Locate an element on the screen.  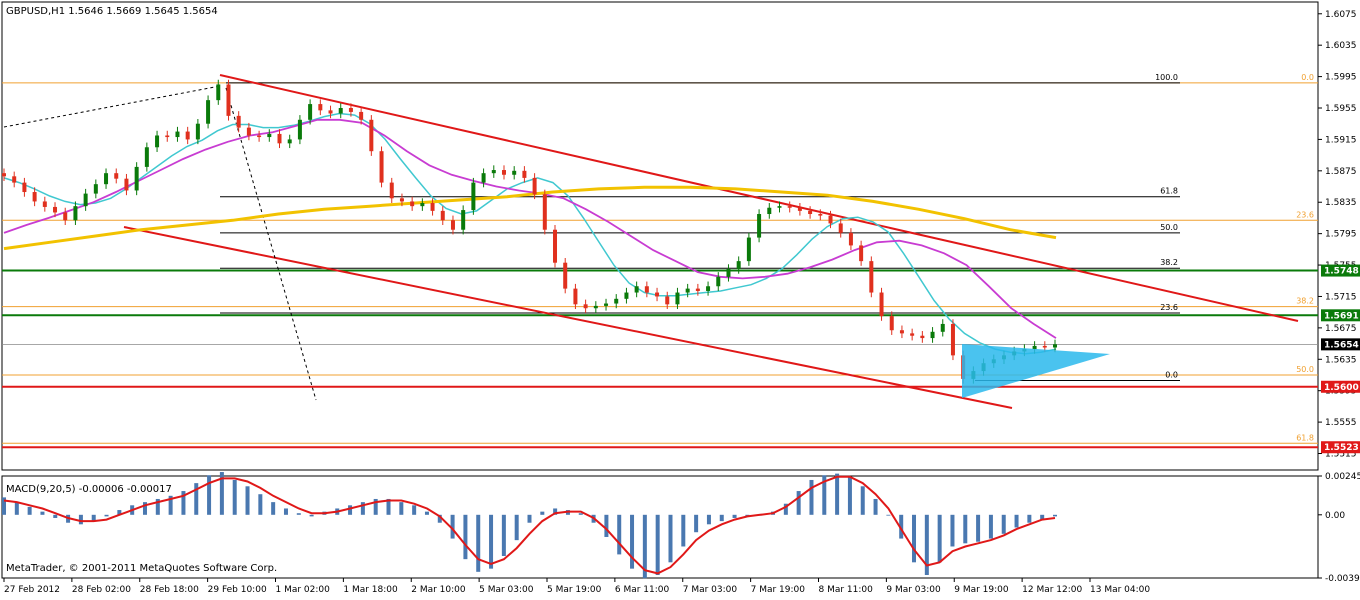
fib-outer-label: 38.2 is located at coordinates (1305, 301).